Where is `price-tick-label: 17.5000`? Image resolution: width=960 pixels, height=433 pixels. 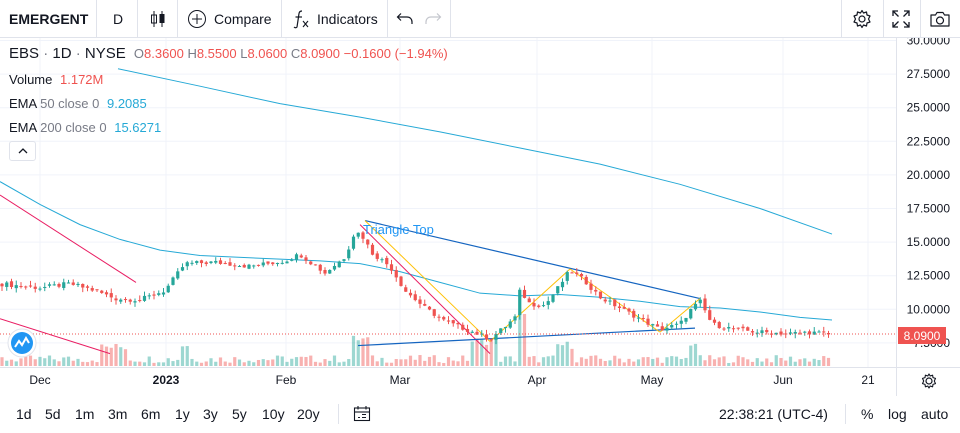
price-tick-label: 17.5000 is located at coordinates (929, 209).